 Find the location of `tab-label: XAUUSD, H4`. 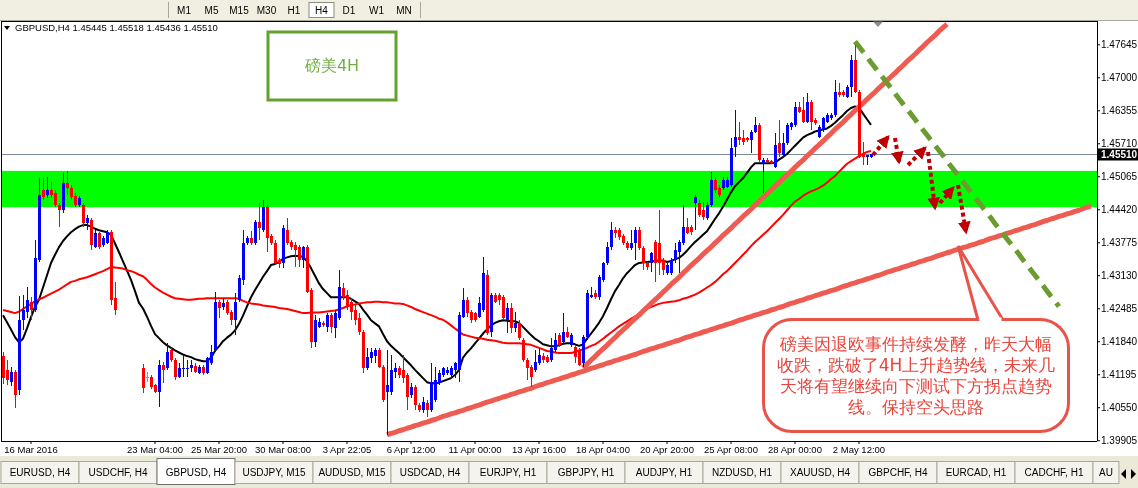

tab-label: XAUUSD, H4 is located at coordinates (820, 472).